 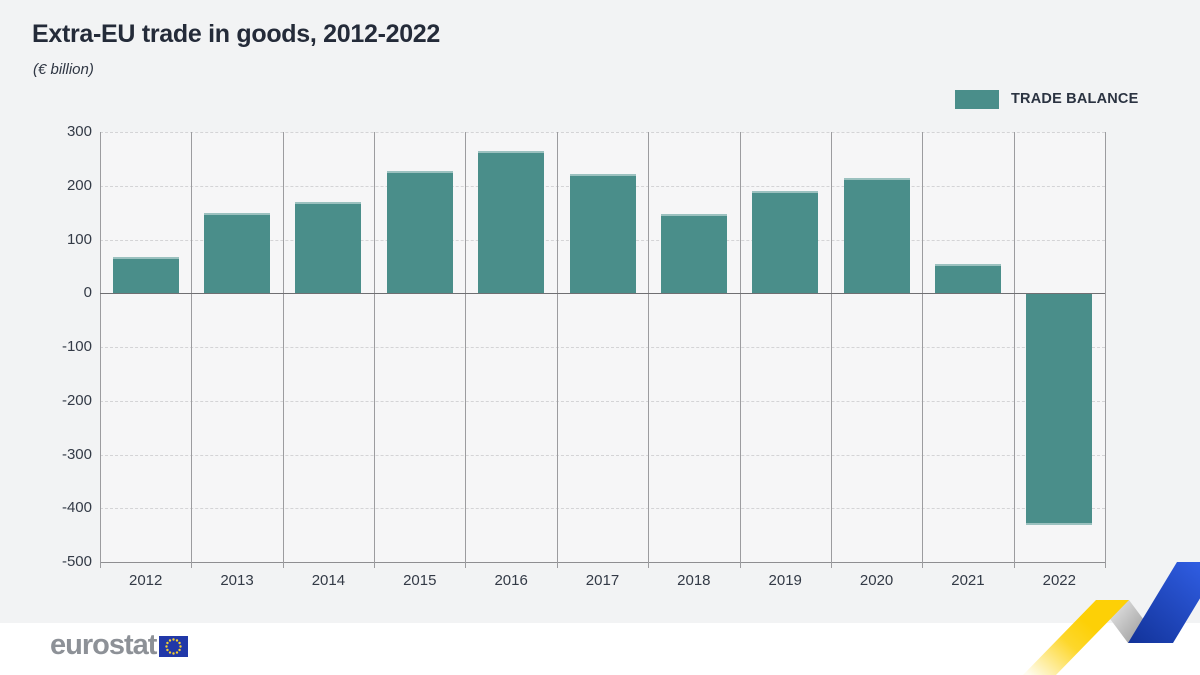 I want to click on bar-2015, so click(x=420, y=232).